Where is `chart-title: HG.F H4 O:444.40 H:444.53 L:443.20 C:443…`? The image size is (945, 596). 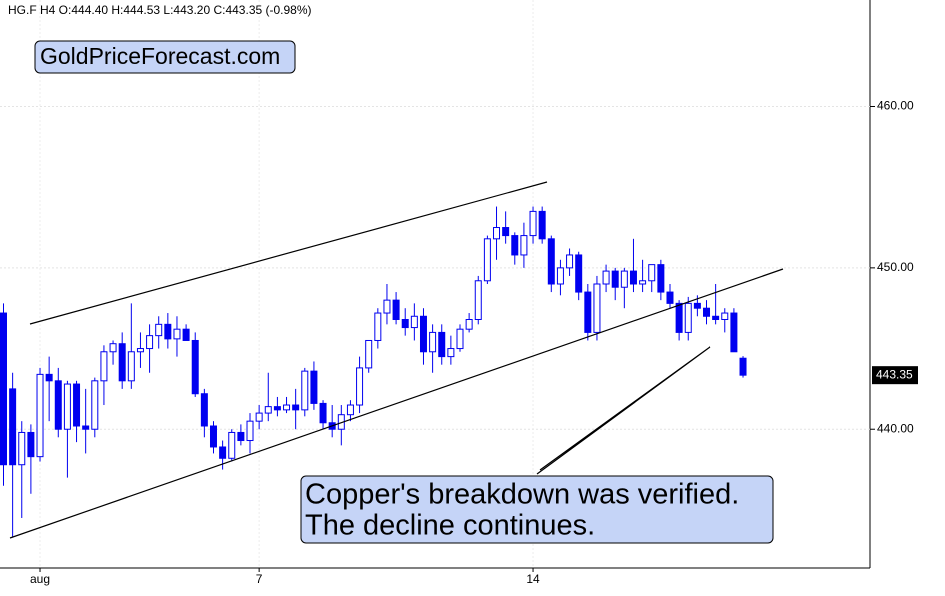
chart-title: HG.F H4 O:444.40 H:444.53 L:443.20 C:443… is located at coordinates (160, 10).